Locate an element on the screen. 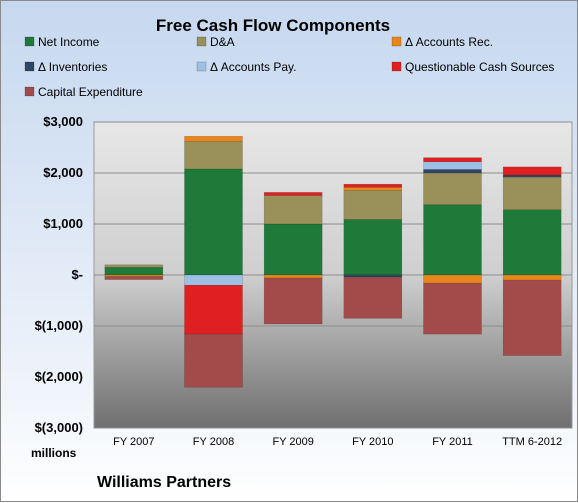 This screenshot has height=503, width=578. bar-delta-inventories-fy-2010 is located at coordinates (373, 276).